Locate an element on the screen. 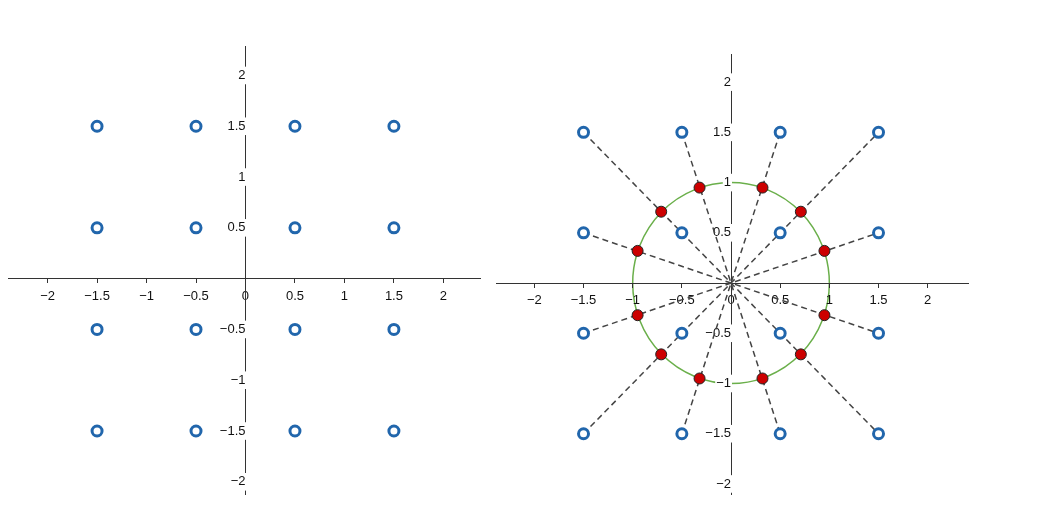 The height and width of the screenshot is (514, 1044). x-tick-label: −1 is located at coordinates (146, 296).